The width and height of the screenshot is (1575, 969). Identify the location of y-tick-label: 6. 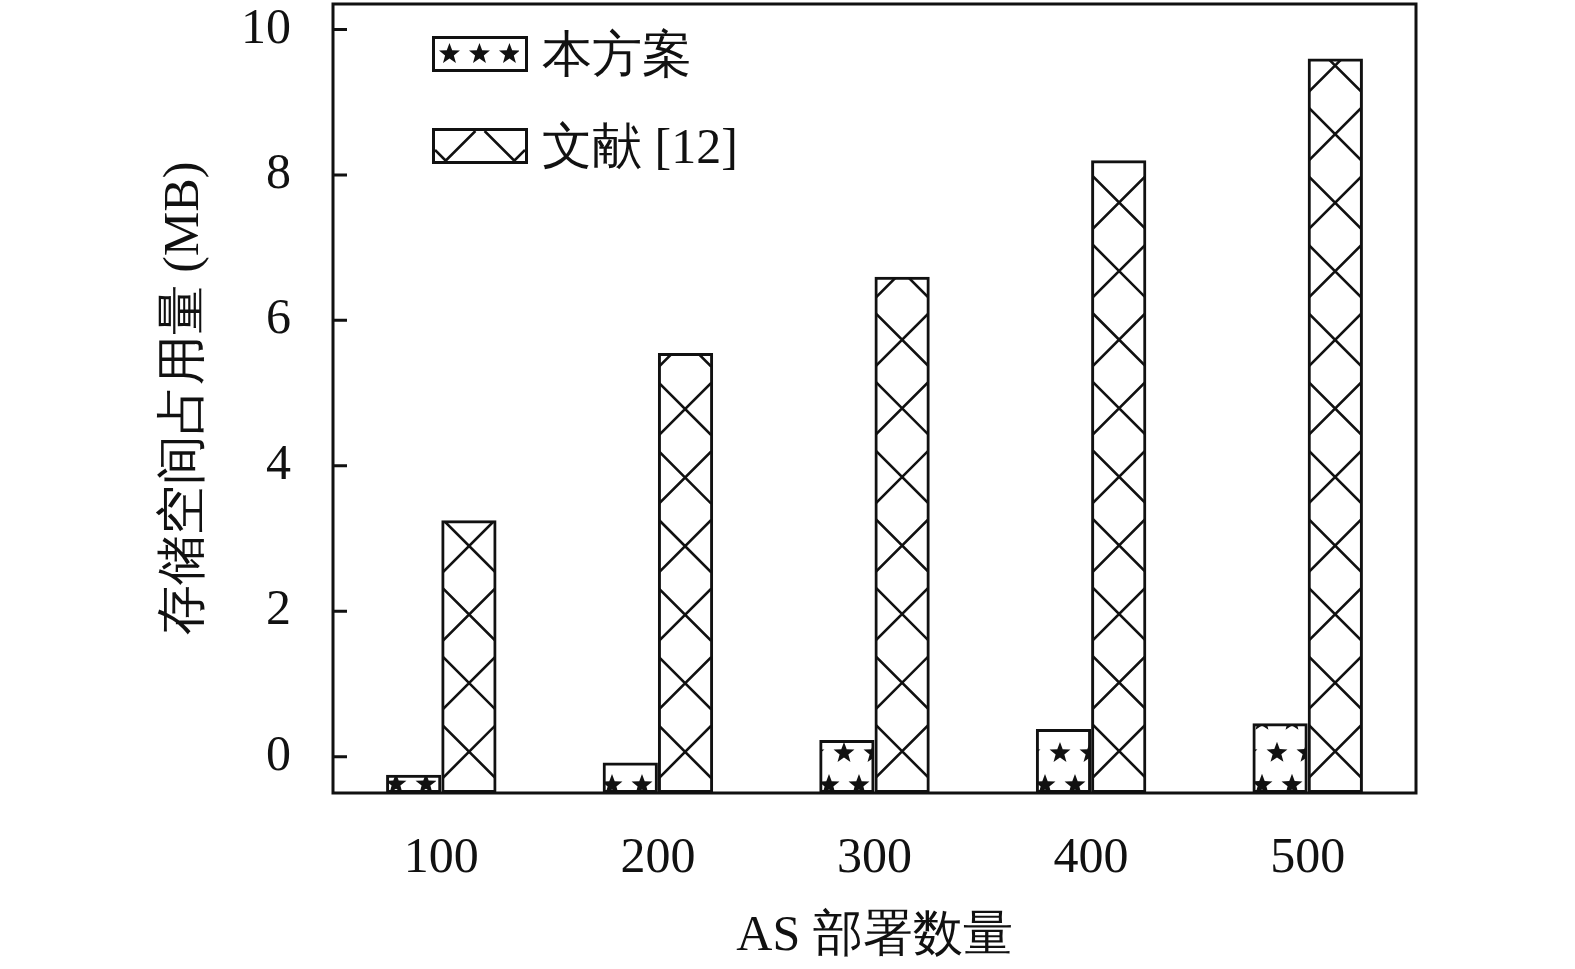
(278, 316).